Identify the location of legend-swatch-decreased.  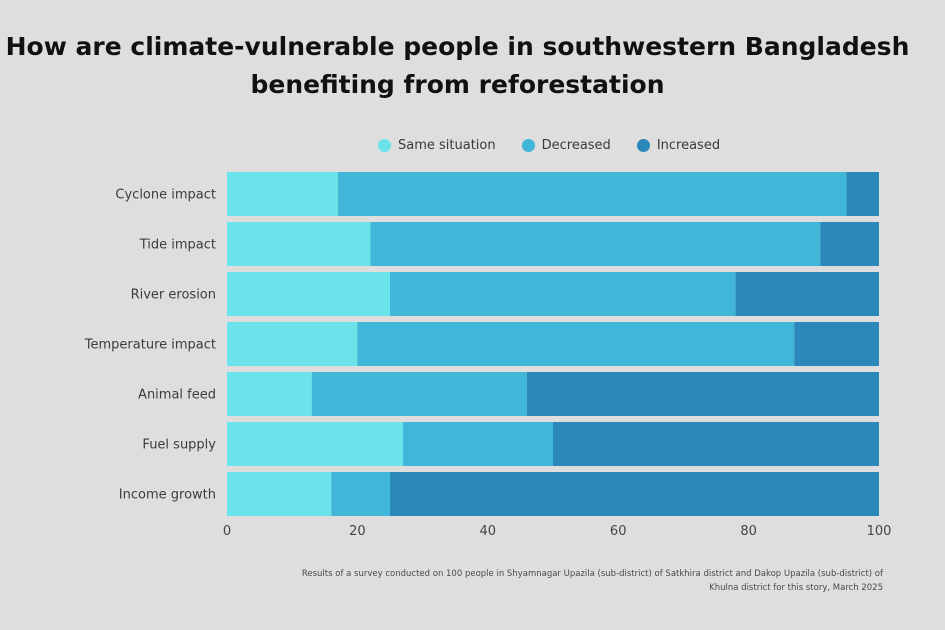
(528, 145).